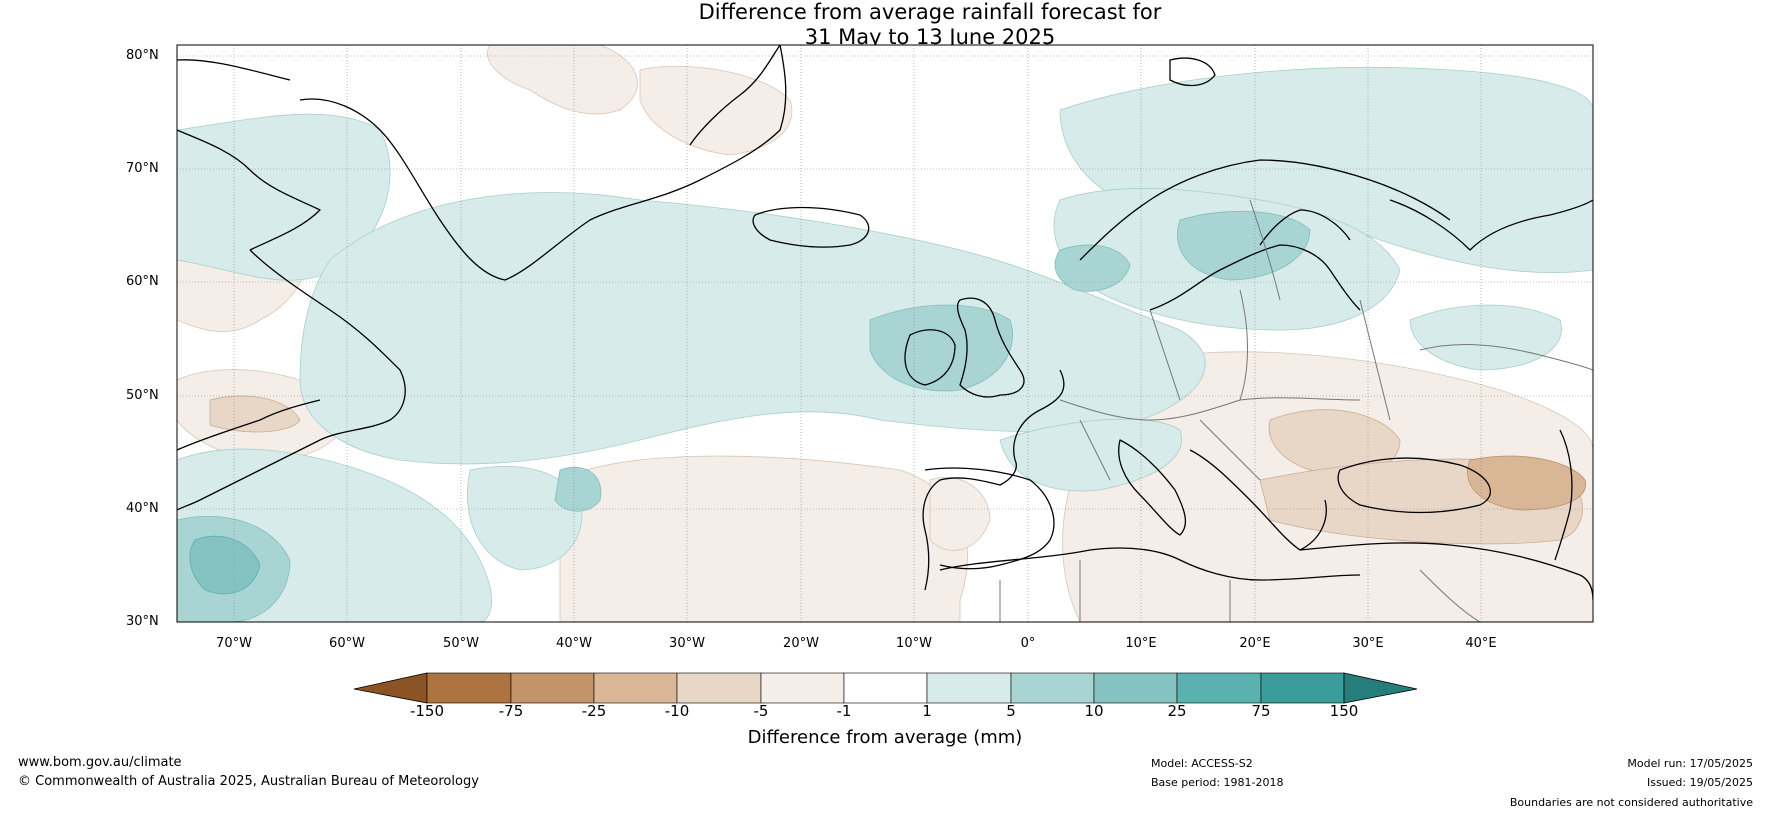  Describe the element at coordinates (142, 55) in the screenshot. I see `lat-label-80n: 80°N` at that location.